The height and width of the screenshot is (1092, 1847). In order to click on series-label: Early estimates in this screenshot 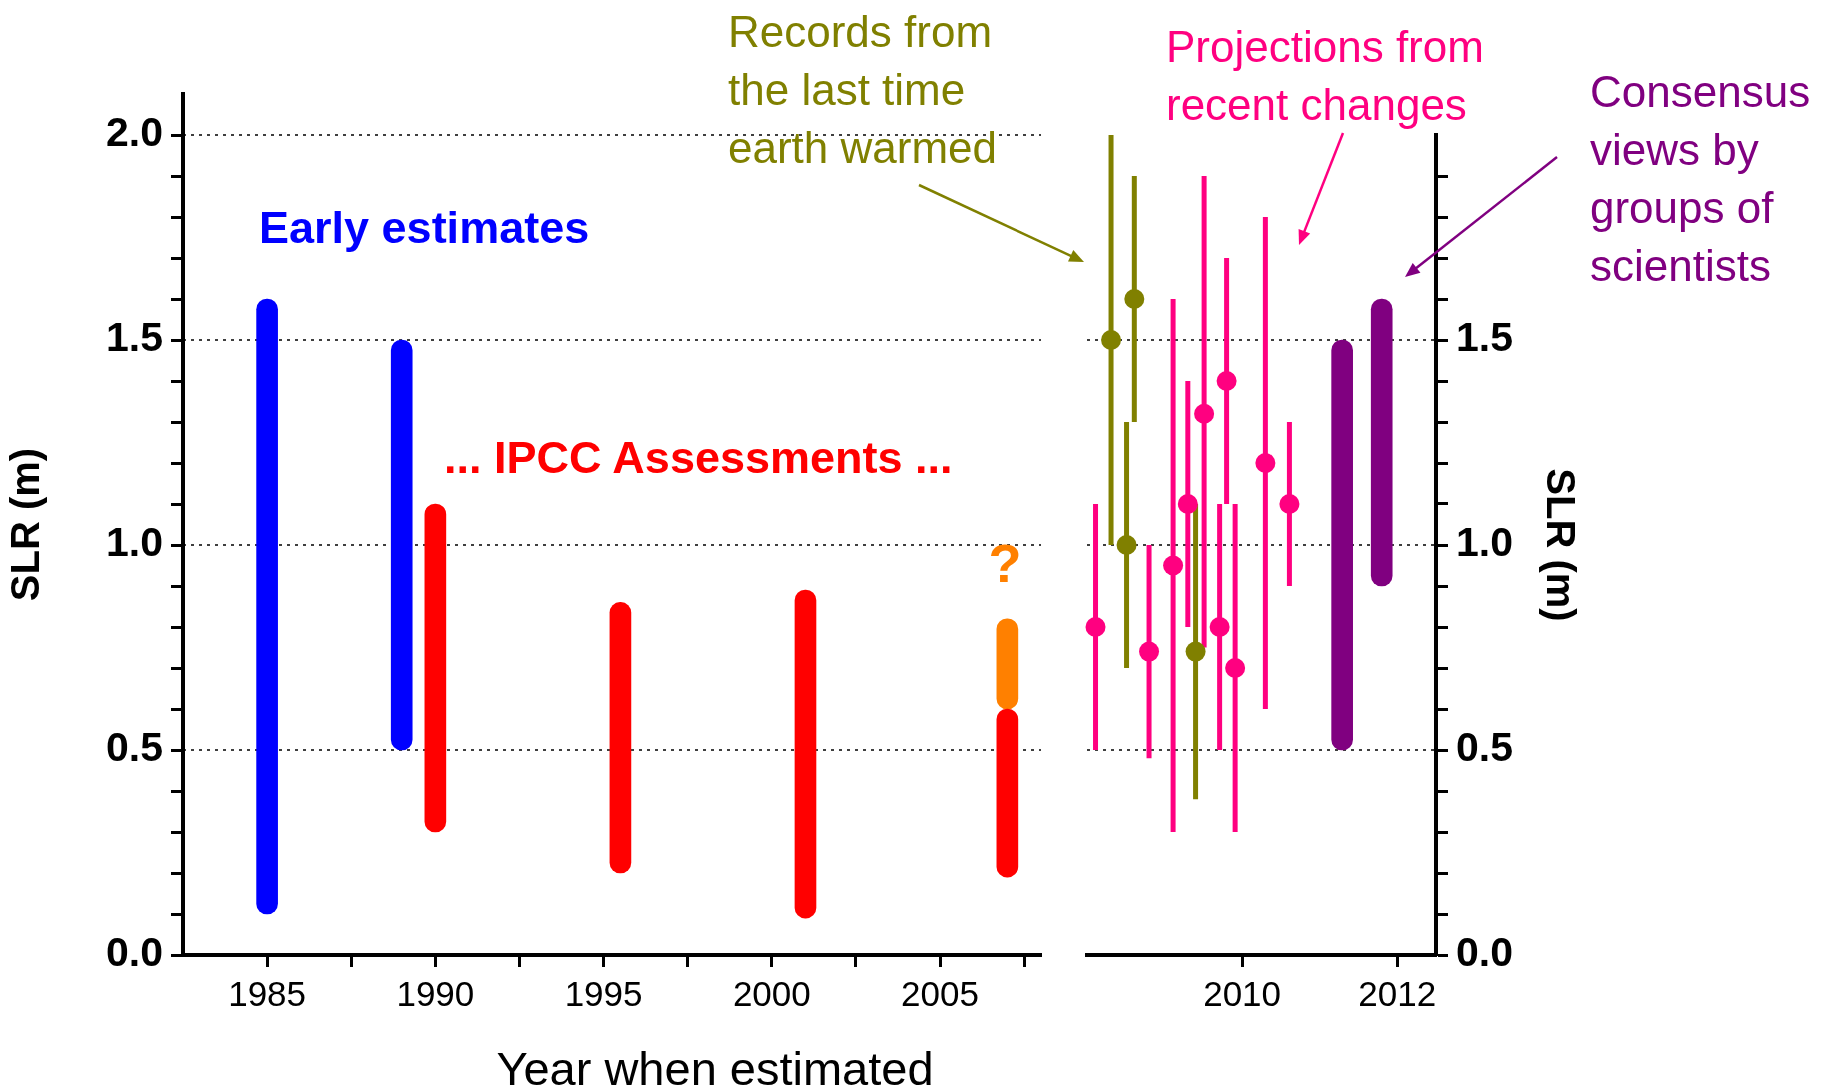, I will do `click(424, 227)`.